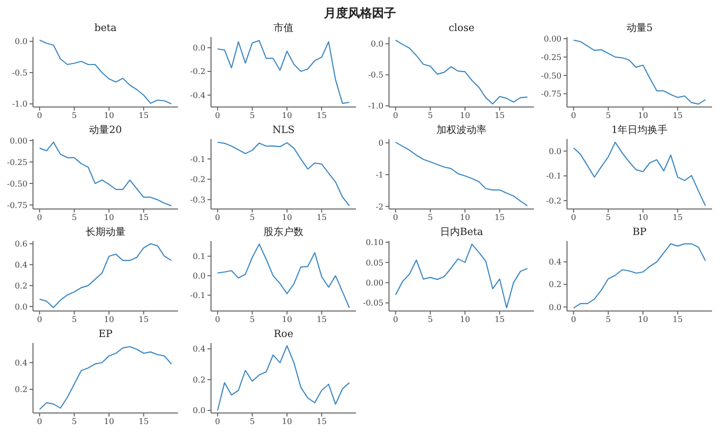  What do you see at coordinates (375, 243) in the screenshot?
I see `y-tick-label: 0.10` at bounding box center [375, 243].